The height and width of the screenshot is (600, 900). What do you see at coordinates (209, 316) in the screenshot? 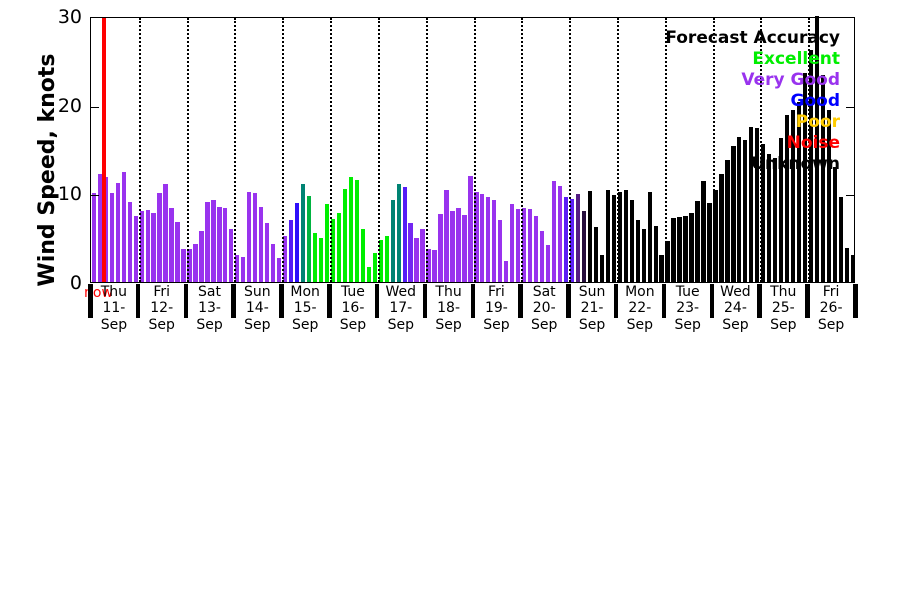
I see `day-date: 13-Sep` at bounding box center [209, 316].